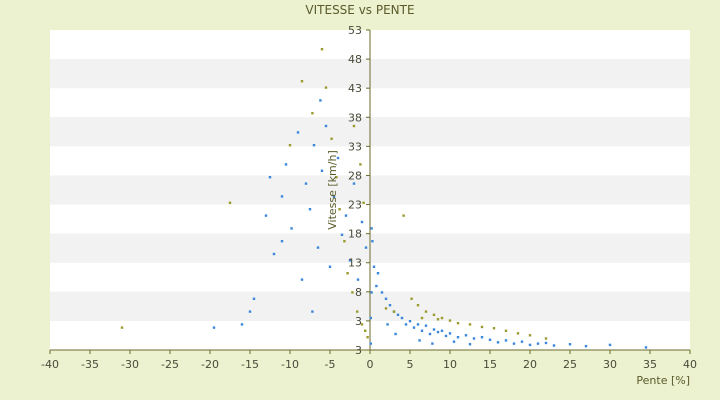 This screenshot has width=720, height=400. Describe the element at coordinates (370, 364) in the screenshot. I see `x-tick-label: 0` at that location.